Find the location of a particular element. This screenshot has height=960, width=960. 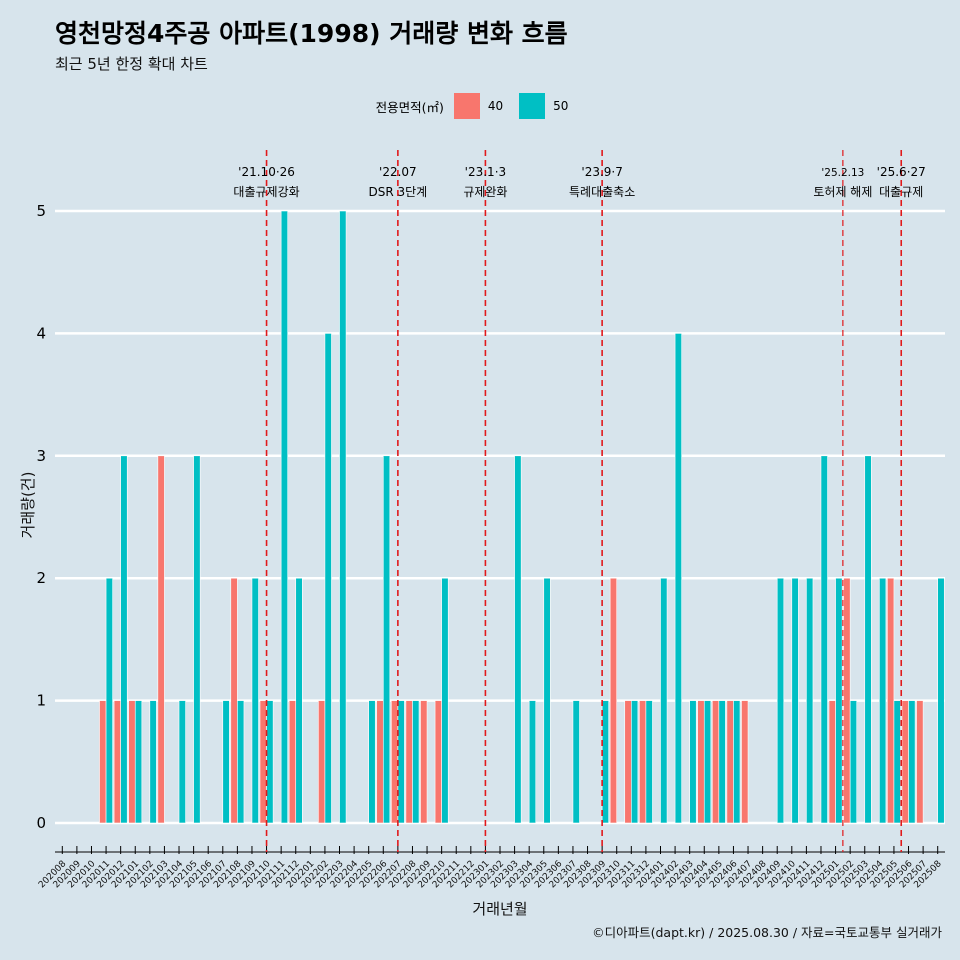

legend-label-40: 40 is located at coordinates (495, 106).